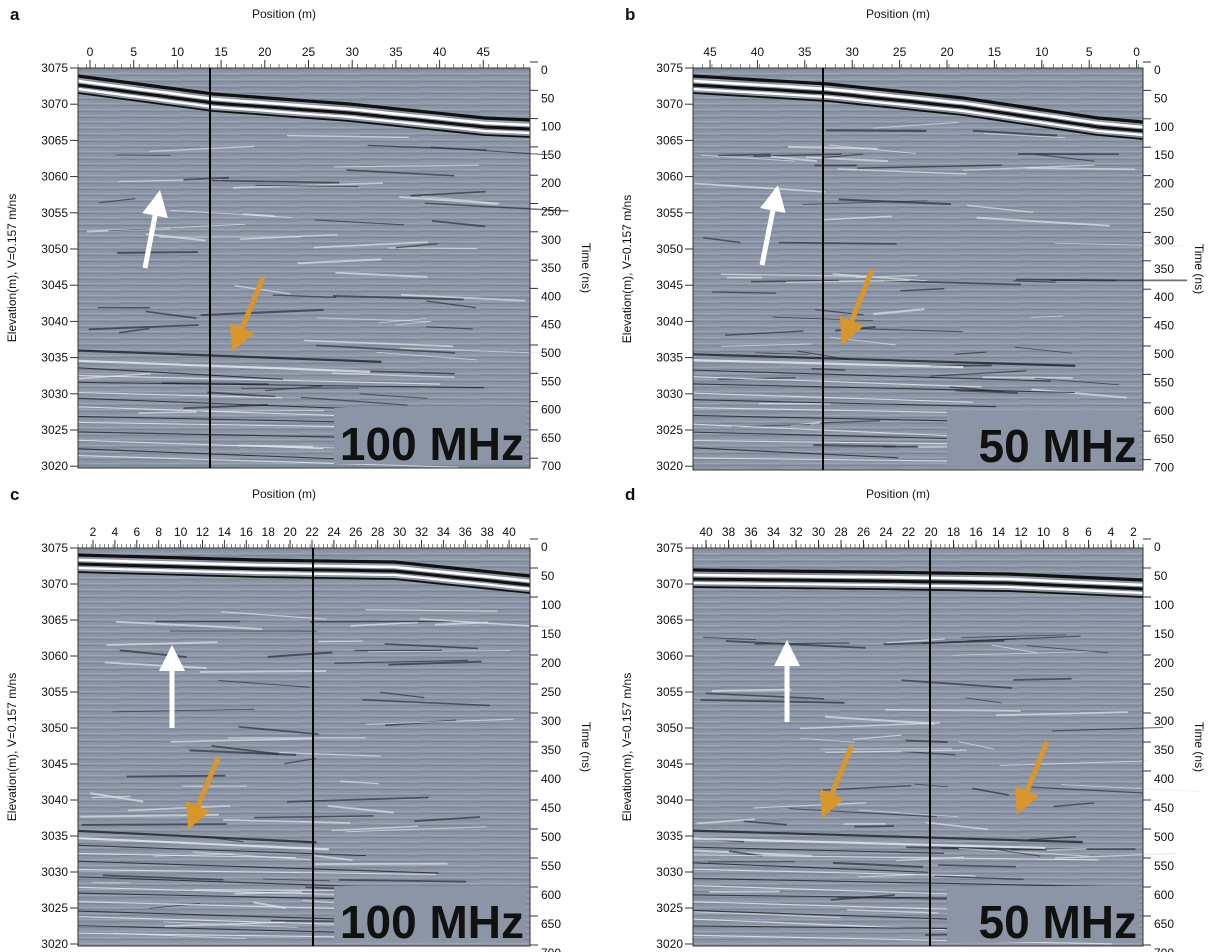  Describe the element at coordinates (1164, 382) in the screenshot. I see `y2-tick-label: 550` at that location.